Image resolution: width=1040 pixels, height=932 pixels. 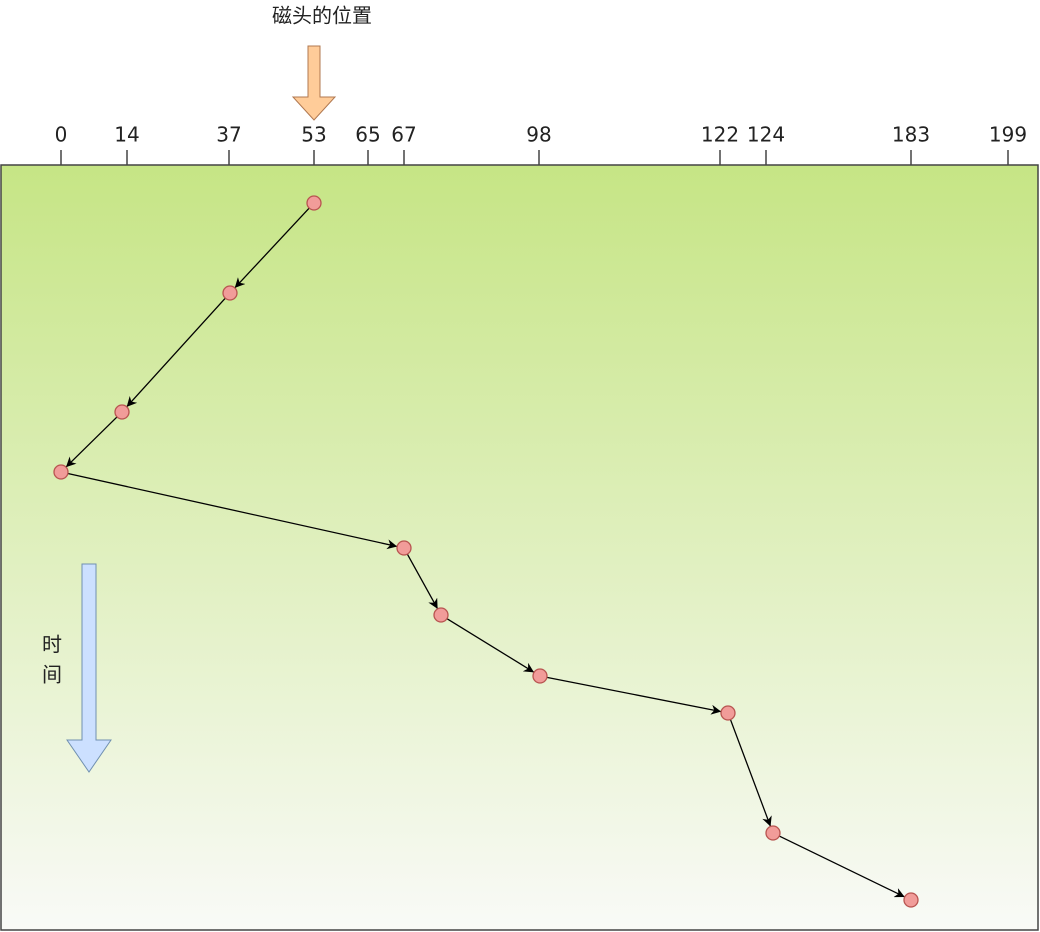 What do you see at coordinates (403, 135) in the screenshot?
I see `tick-label: 67` at bounding box center [403, 135].